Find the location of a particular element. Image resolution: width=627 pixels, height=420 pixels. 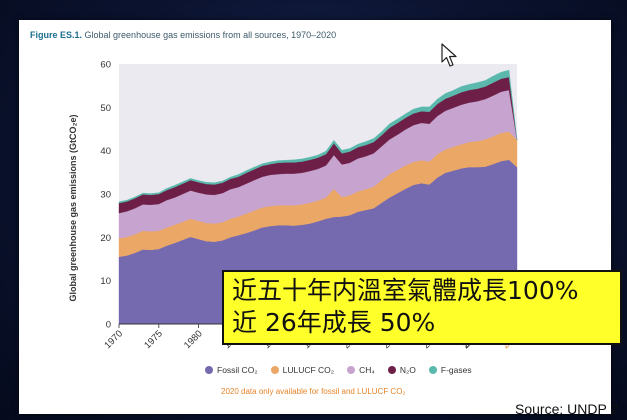

chinese-callout-box: 近五十年内溫室氣體成長100% 近 26年成長 50% is located at coordinates (422, 307).